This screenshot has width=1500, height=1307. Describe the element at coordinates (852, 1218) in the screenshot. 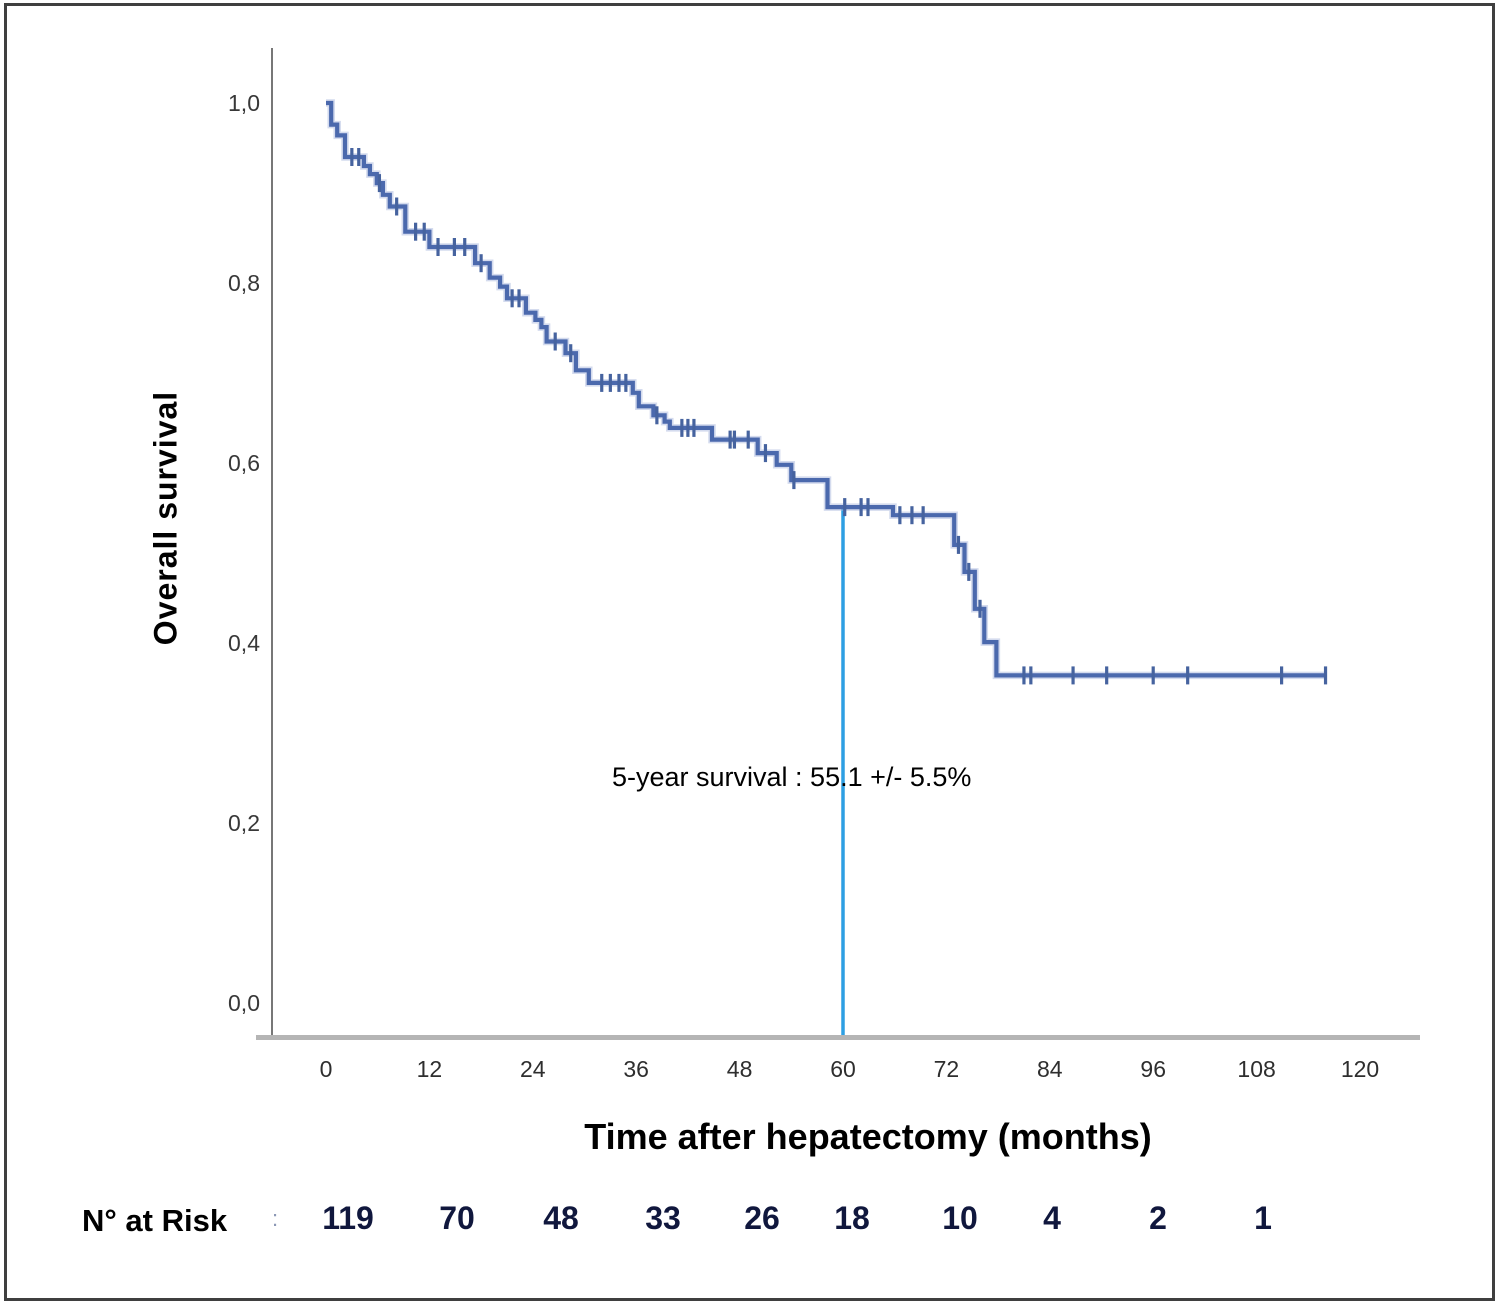

I see `risk-count: 18` at that location.